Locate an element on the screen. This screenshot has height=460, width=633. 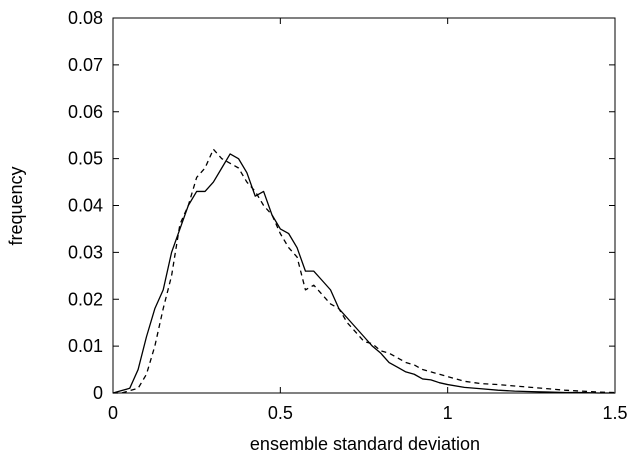
y-tick-label: 0 is located at coordinates (98, 393).